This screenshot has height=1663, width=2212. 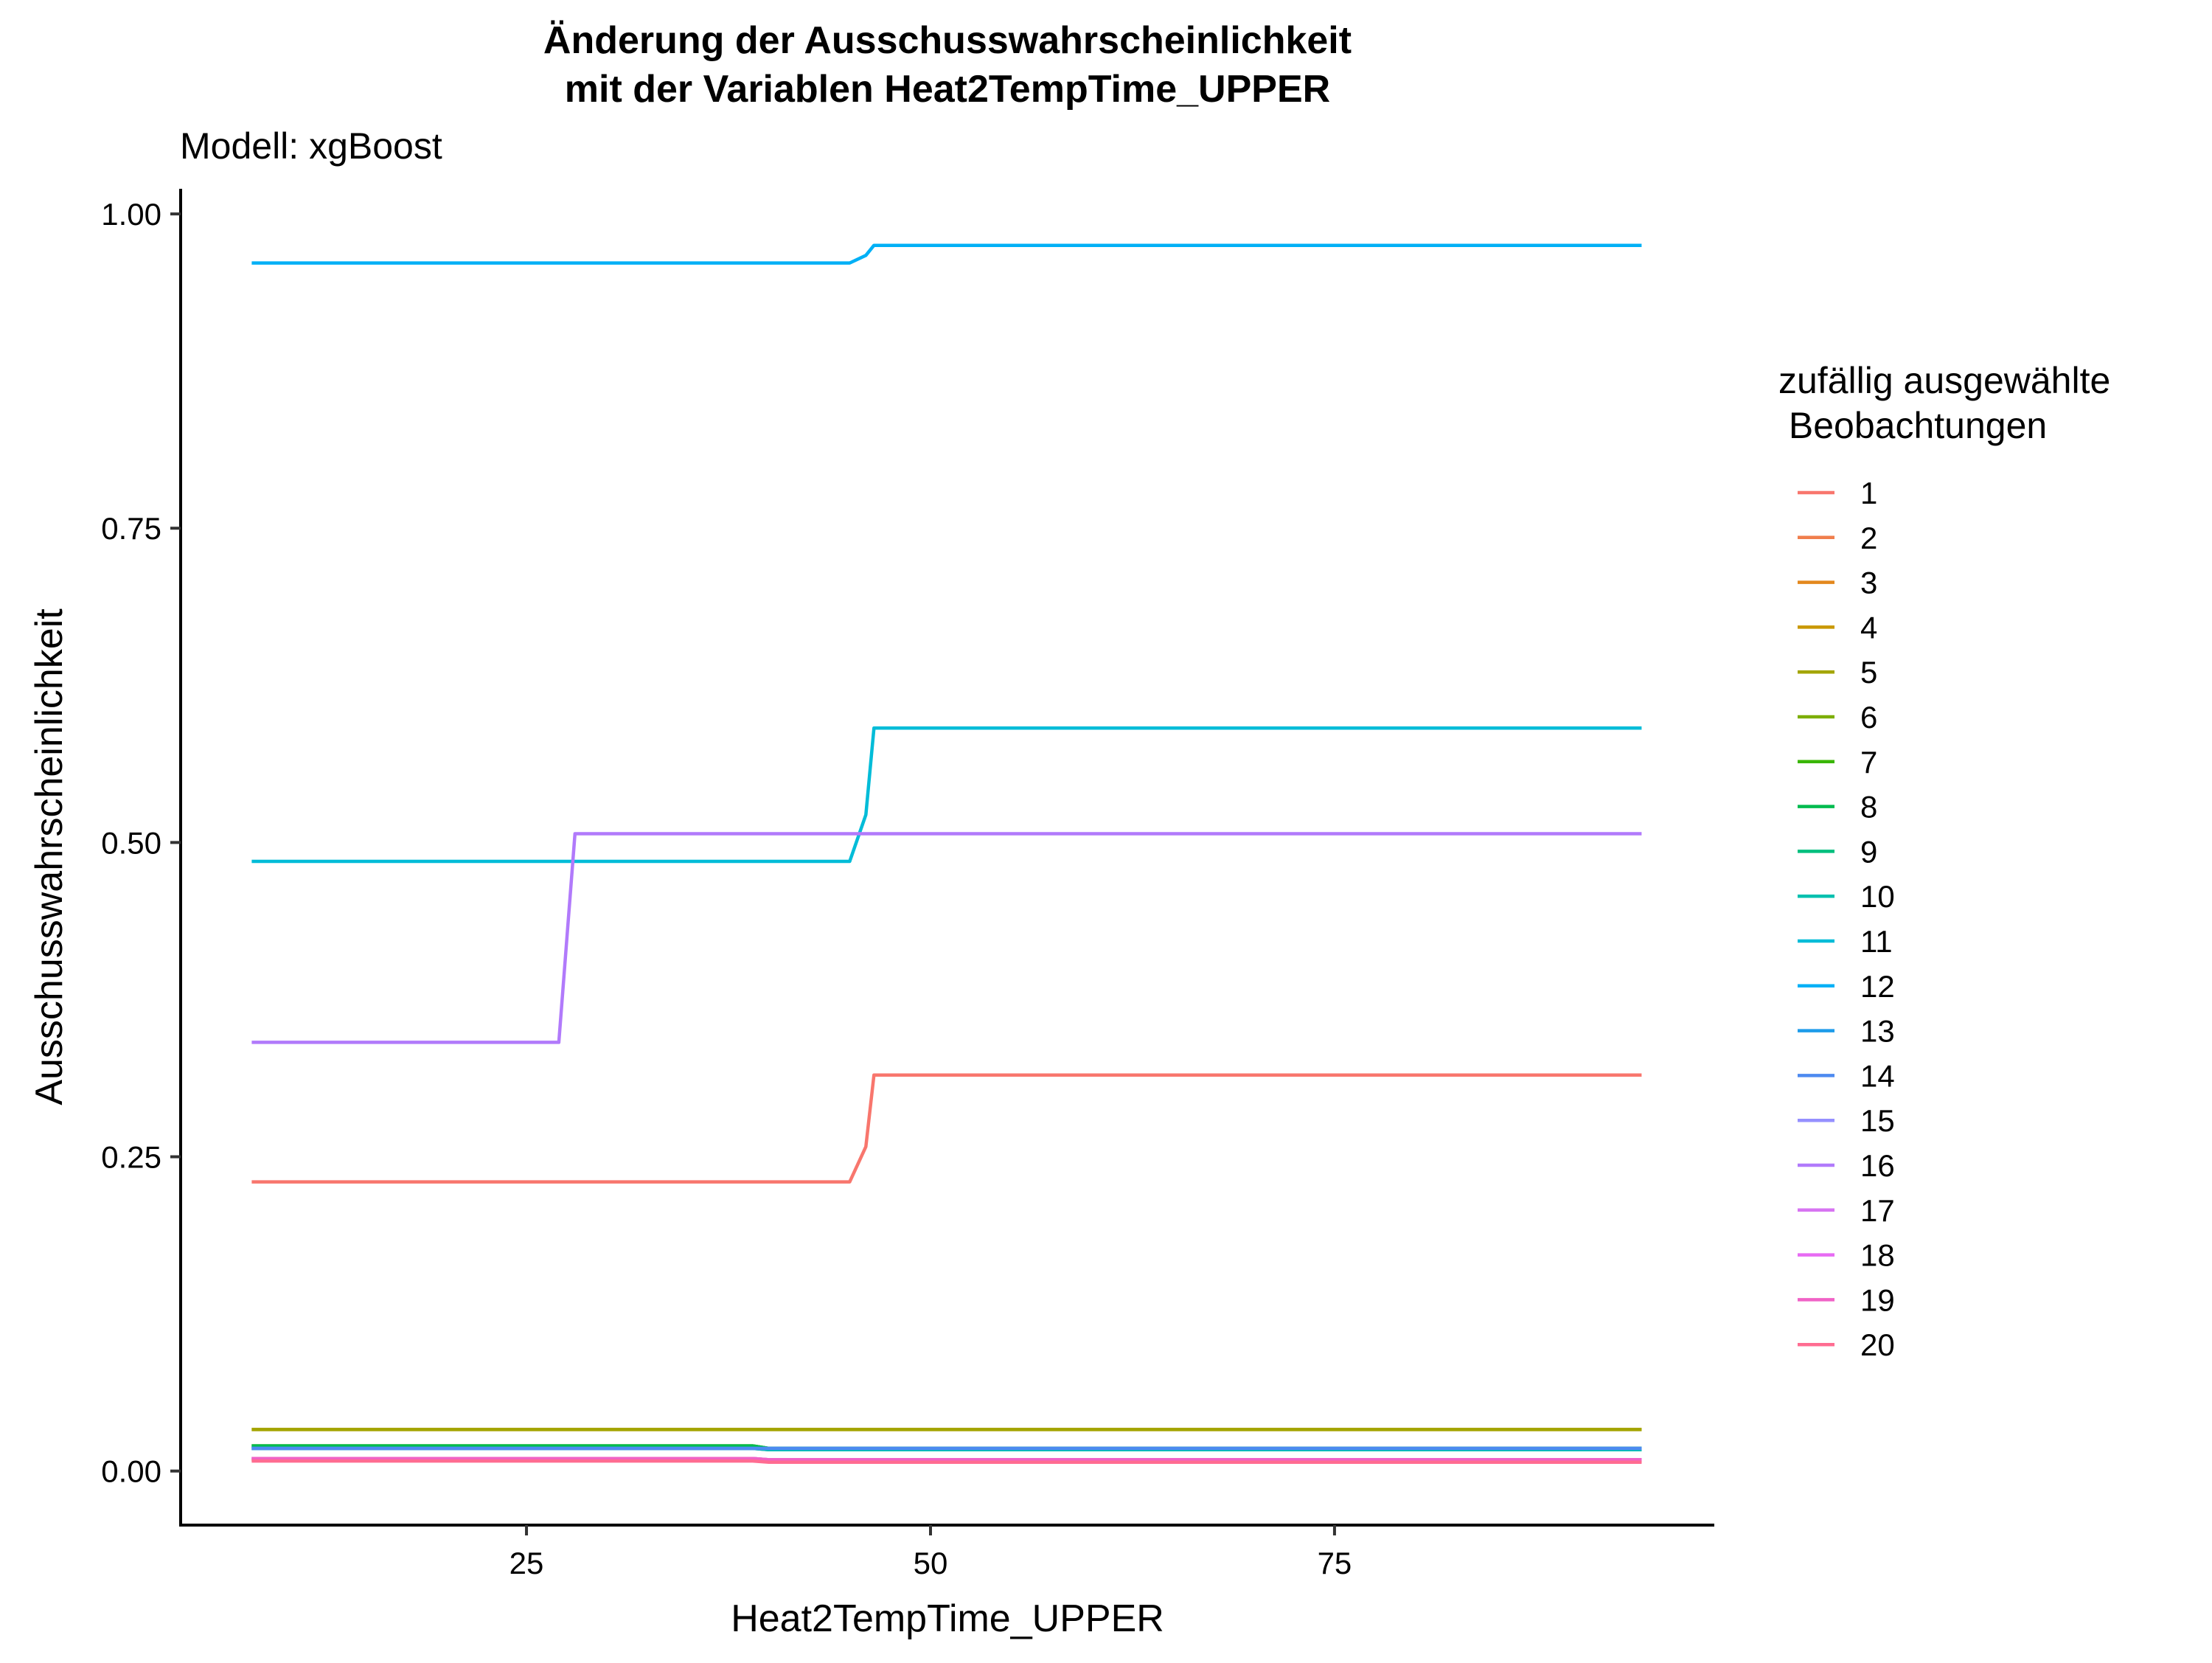 What do you see at coordinates (1868, 807) in the screenshot?
I see `legend-label-8: 8` at bounding box center [1868, 807].